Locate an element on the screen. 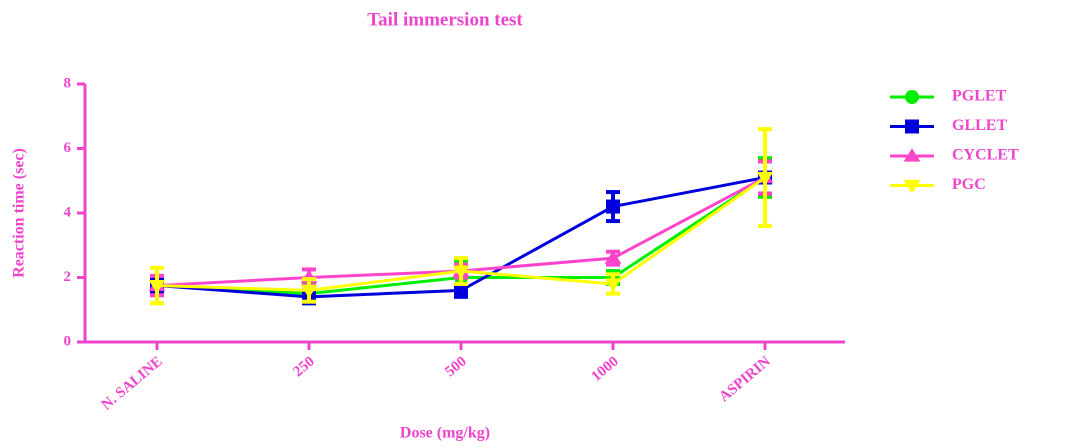 The height and width of the screenshot is (448, 1075). y-tick-label: 6 is located at coordinates (68, 148).